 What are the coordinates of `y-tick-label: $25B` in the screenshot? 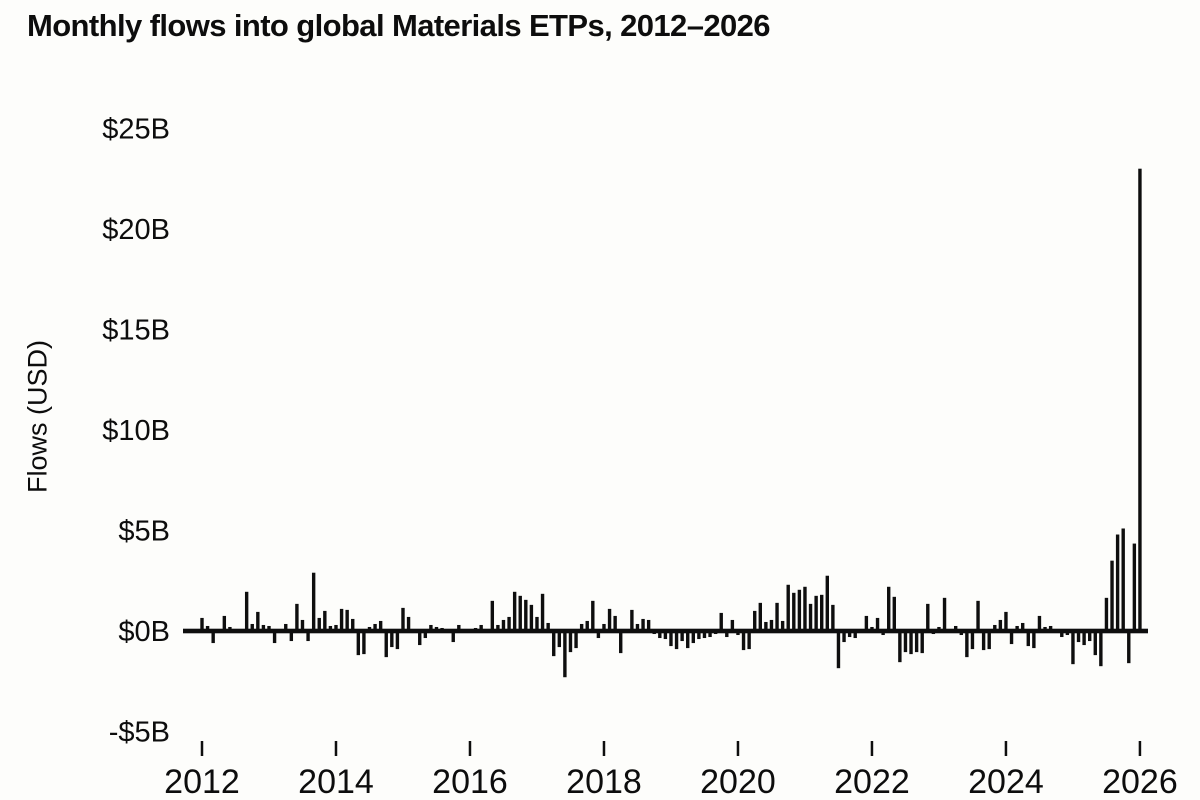 It's located at (136, 130).